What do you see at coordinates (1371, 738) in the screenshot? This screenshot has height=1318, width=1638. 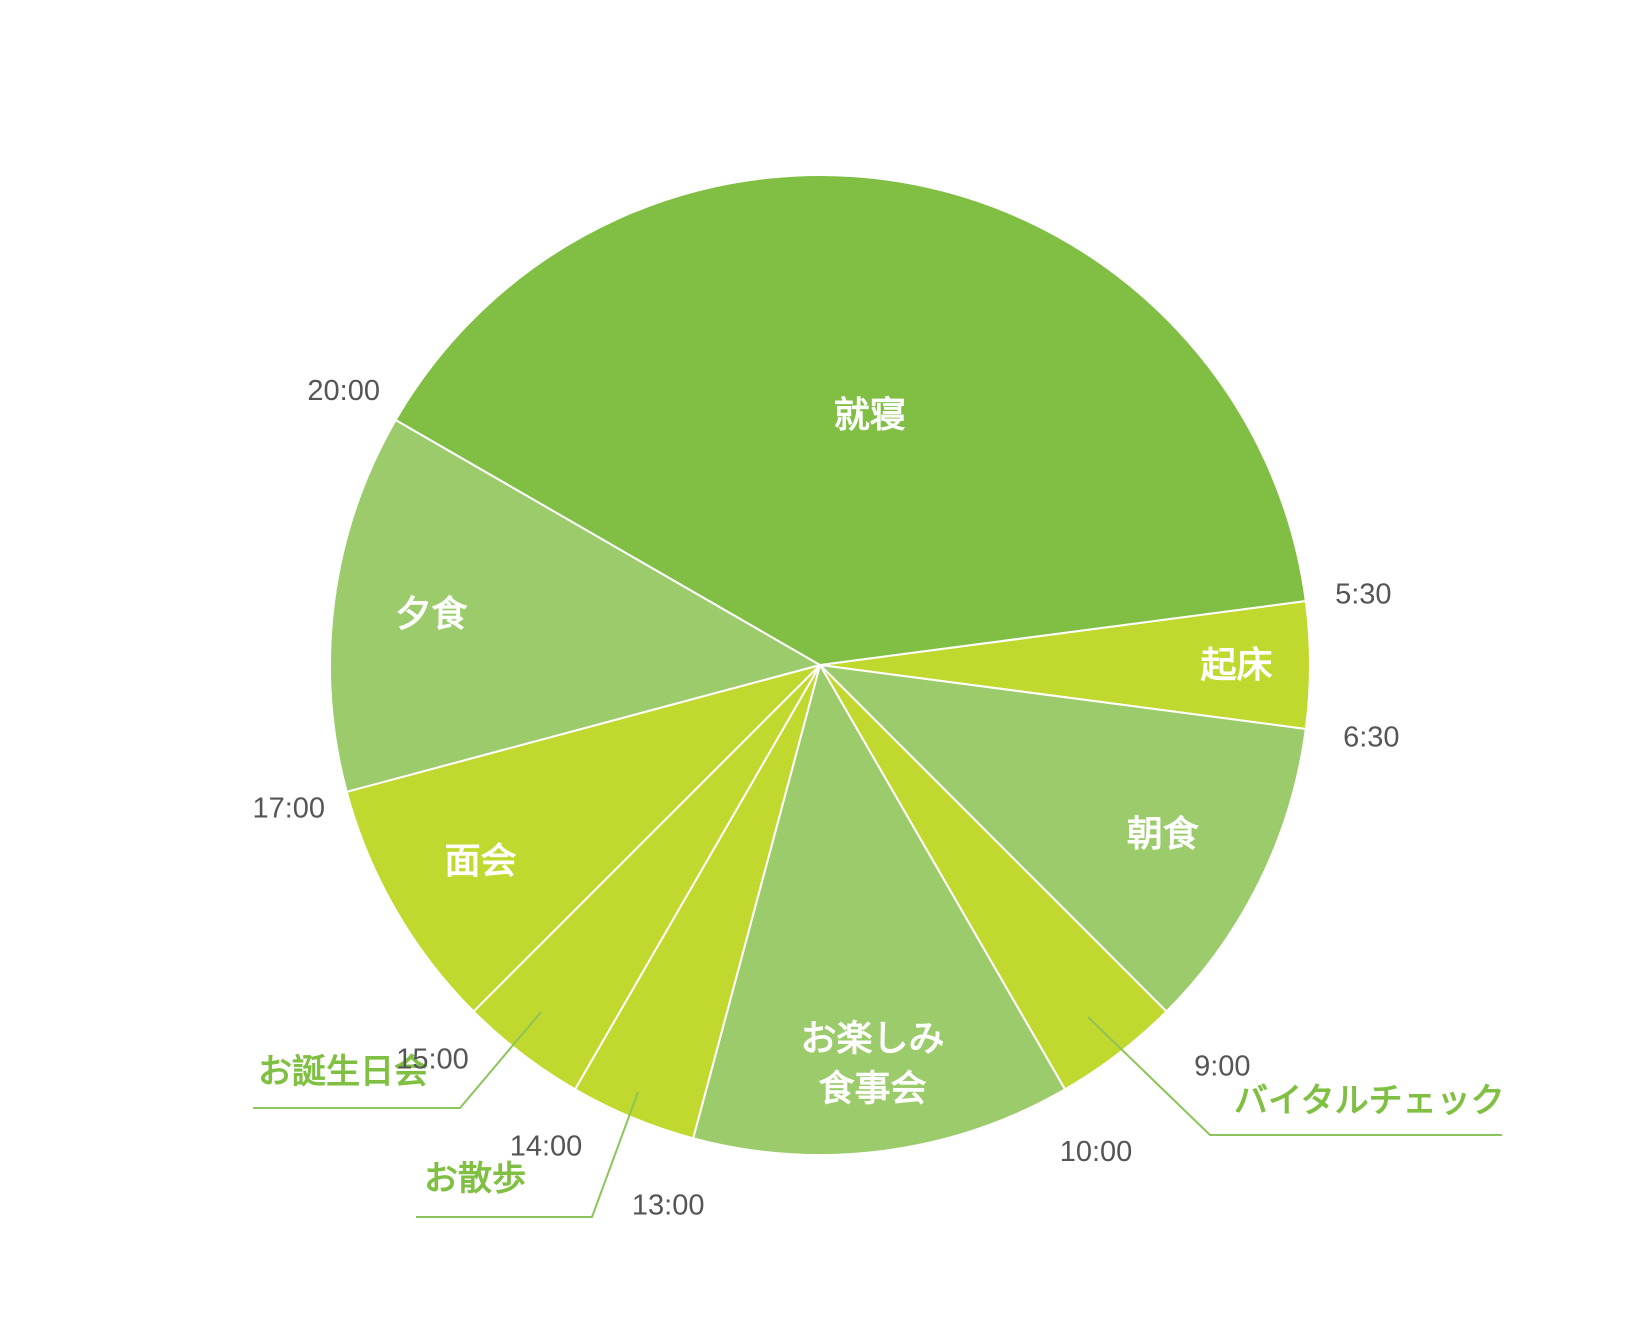 I see `time-label: 6:30` at bounding box center [1371, 738].